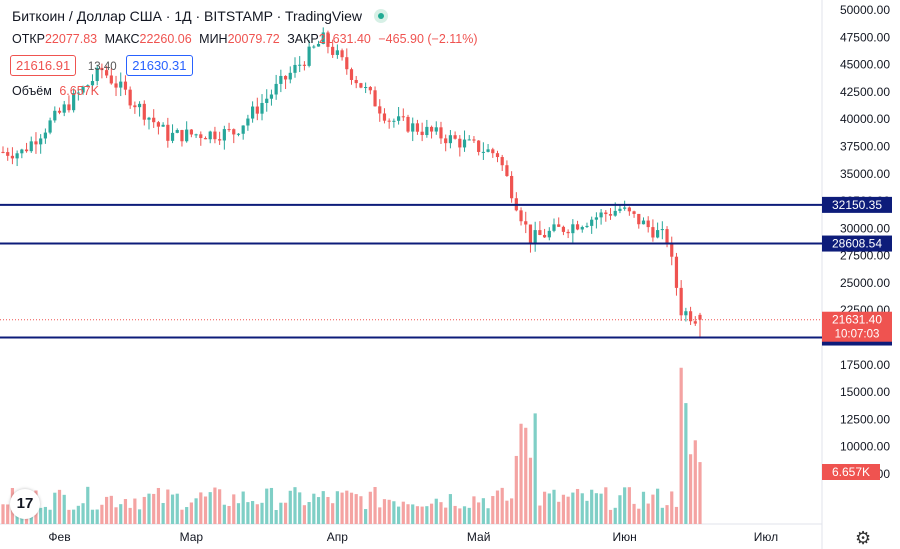 The image size is (900, 549). Describe the element at coordinates (101, 65) in the screenshot. I see `trade-panel: 21616.91 13.40 21630.31` at that location.